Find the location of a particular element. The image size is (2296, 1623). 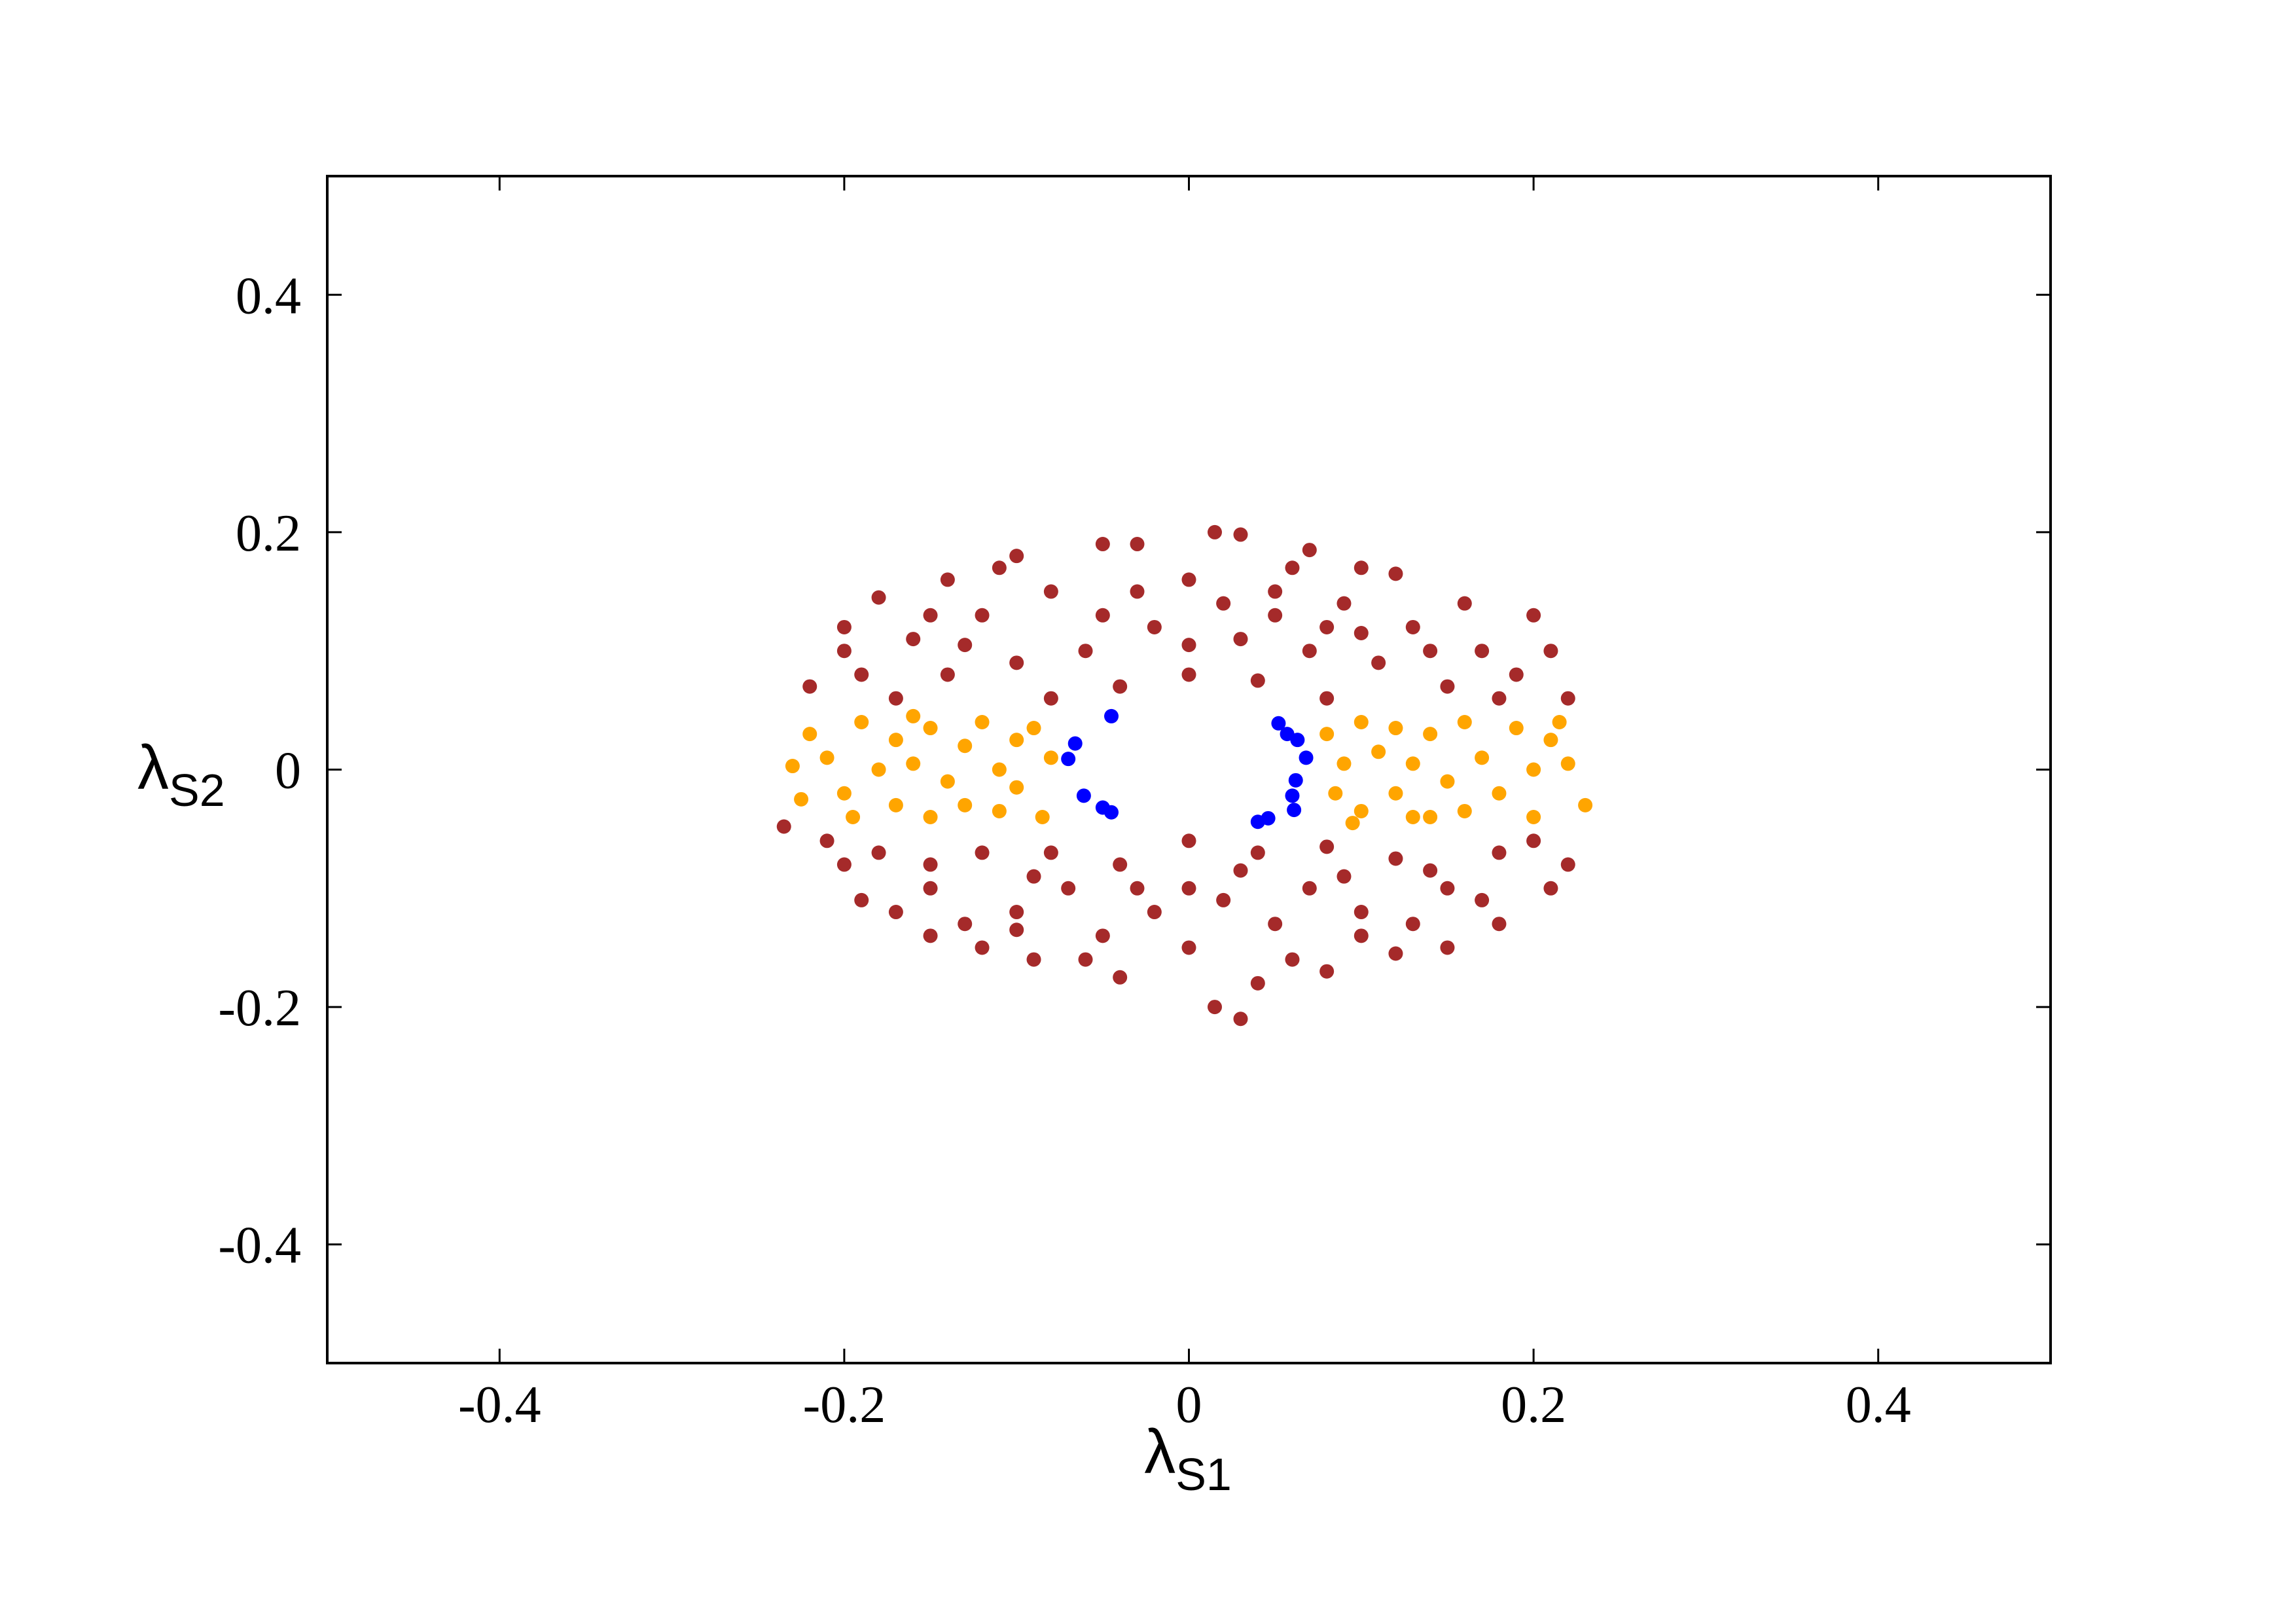

x-tick-label: 0.4 is located at coordinates (1878, 1405).